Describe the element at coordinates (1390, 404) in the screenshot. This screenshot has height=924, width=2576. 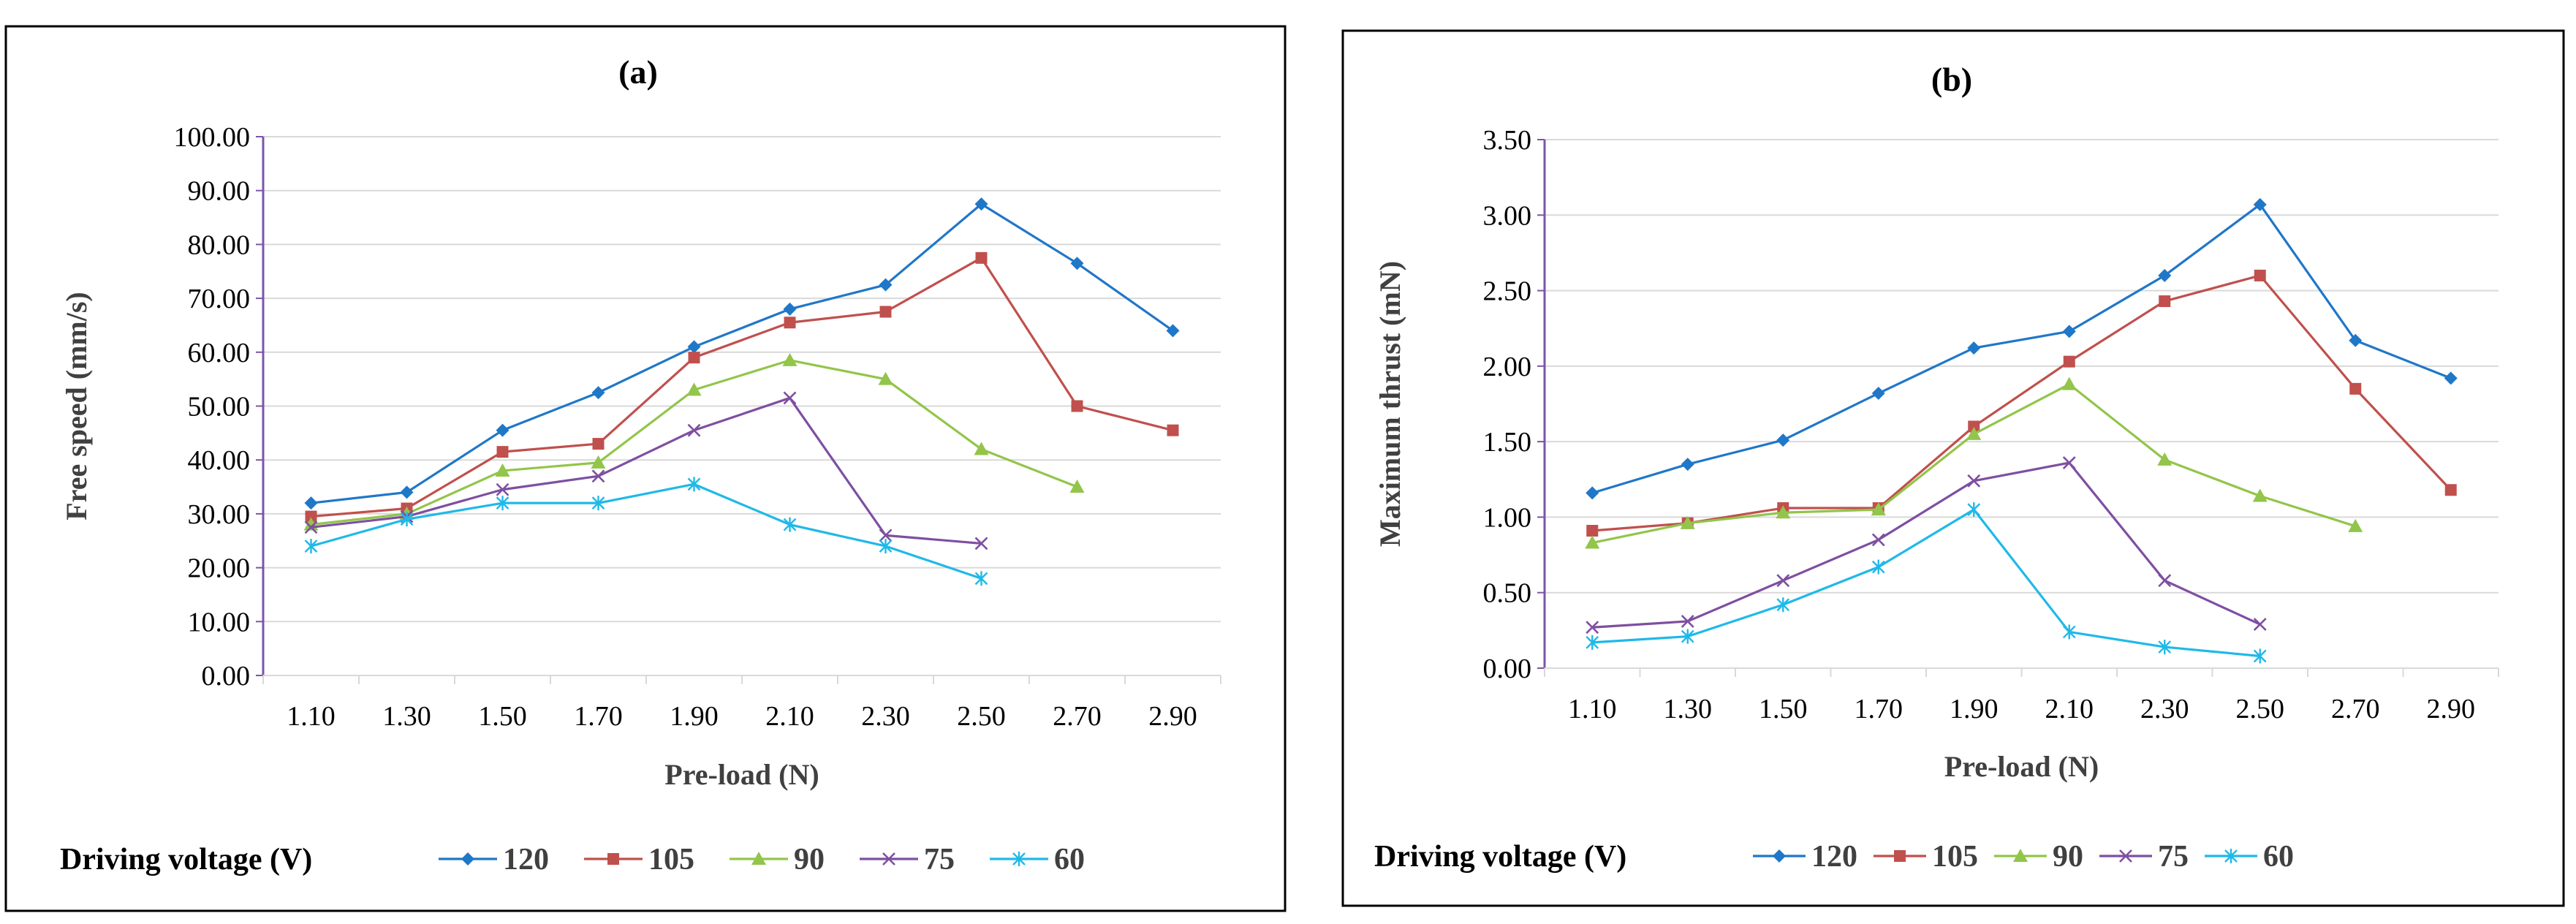
I see `y-axis-title: Maximum thrust (mN)` at that location.